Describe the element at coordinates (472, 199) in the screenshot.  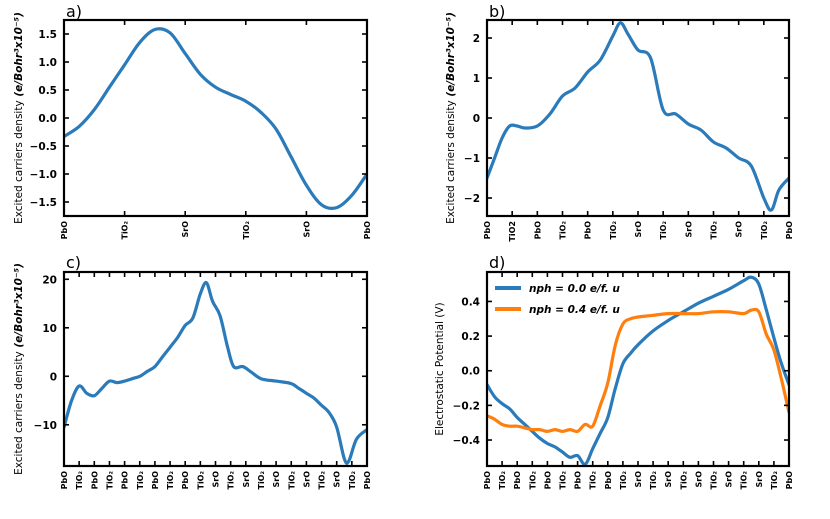
I see `y-tick-label: −2` at that location.